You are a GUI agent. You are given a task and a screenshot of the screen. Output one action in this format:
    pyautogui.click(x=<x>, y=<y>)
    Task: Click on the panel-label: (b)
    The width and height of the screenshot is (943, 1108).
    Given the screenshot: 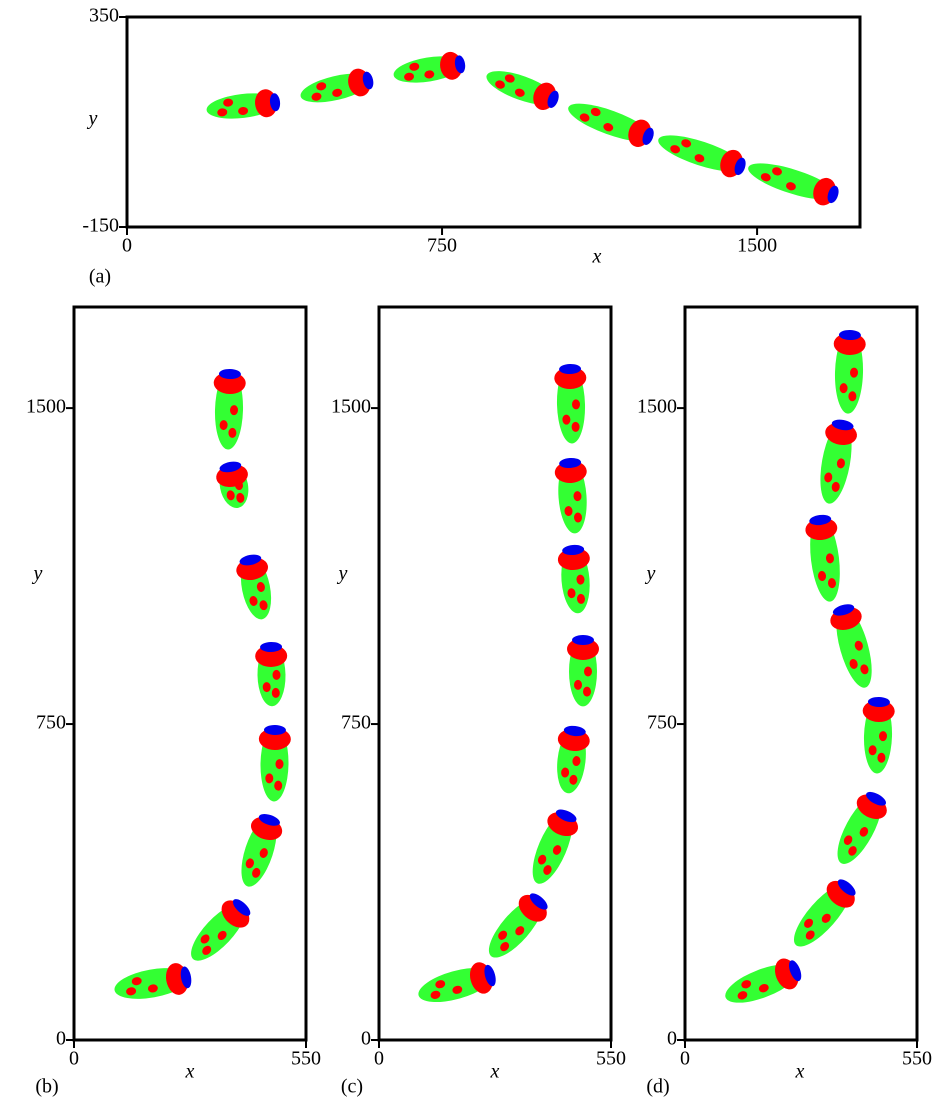 What is the action you would take?
    pyautogui.click(x=46, y=1087)
    